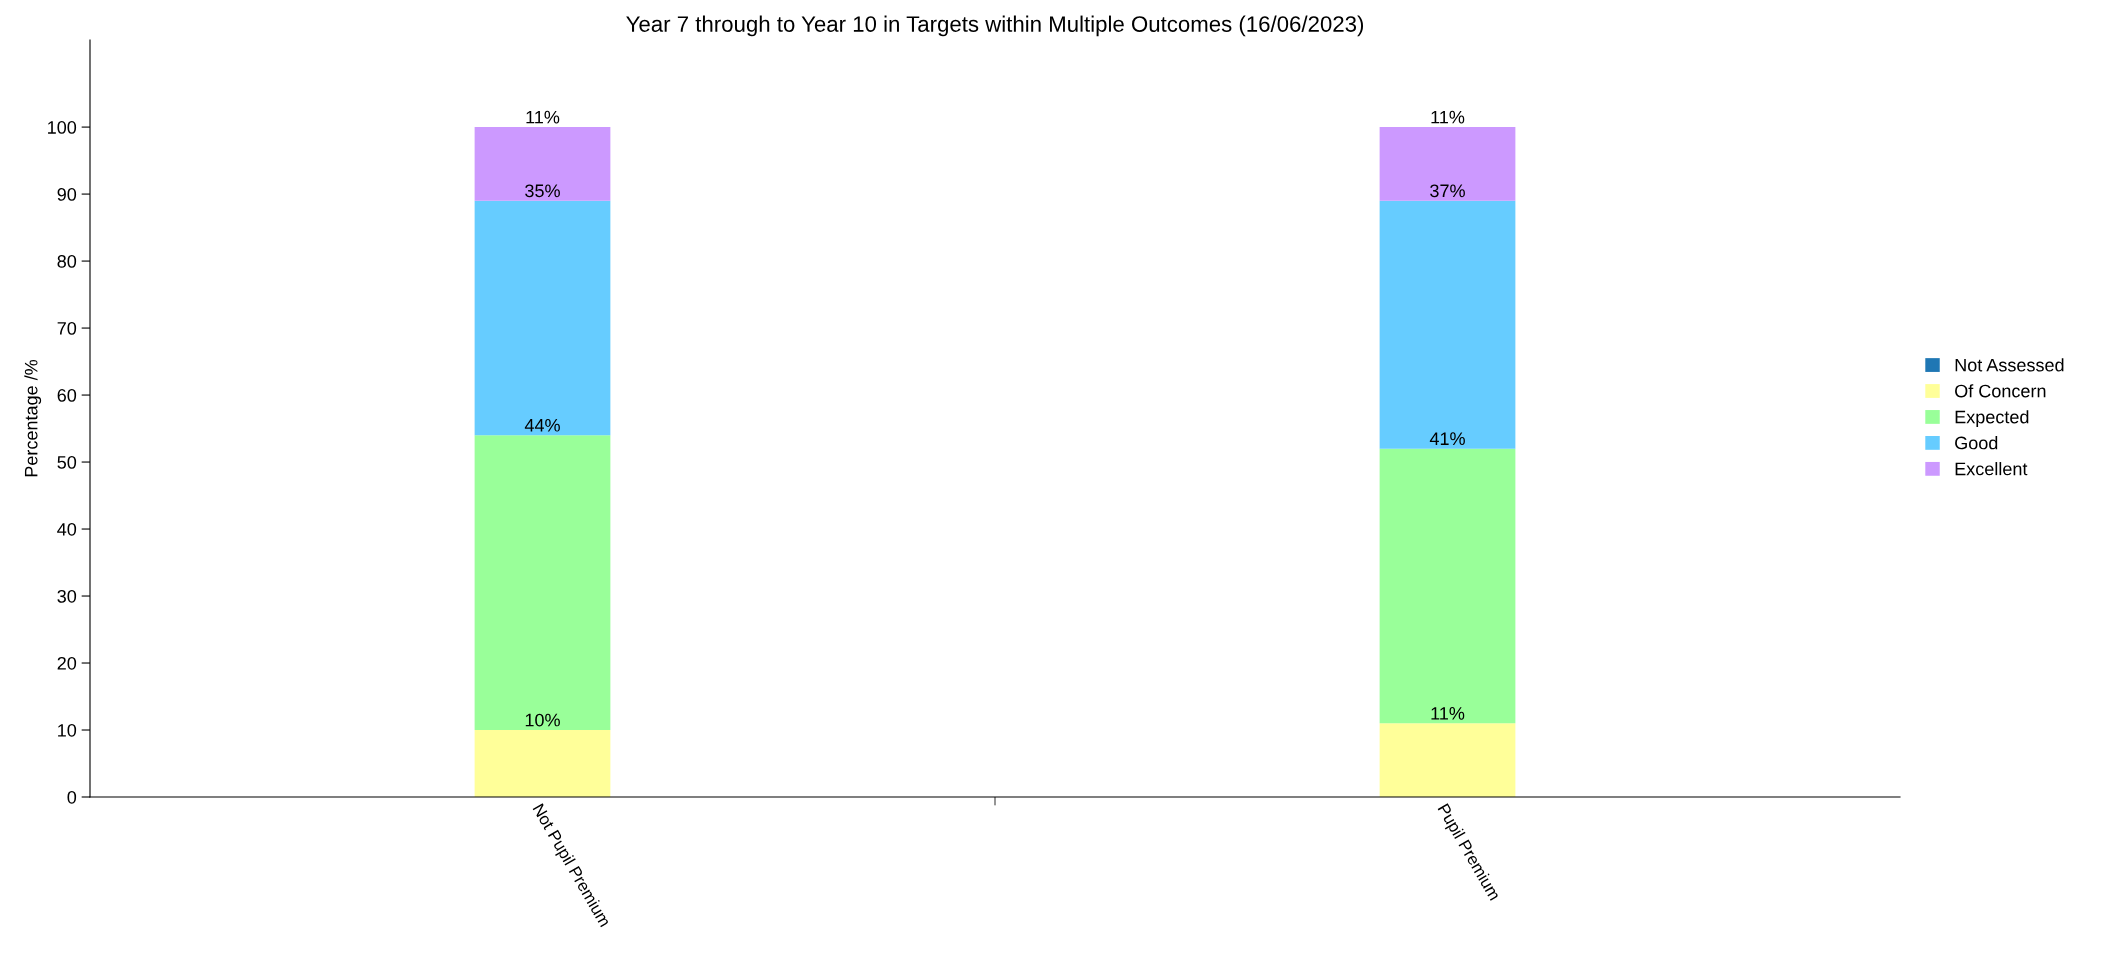  What do you see at coordinates (1447, 191) in the screenshot?
I see `data-label: 37%` at bounding box center [1447, 191].